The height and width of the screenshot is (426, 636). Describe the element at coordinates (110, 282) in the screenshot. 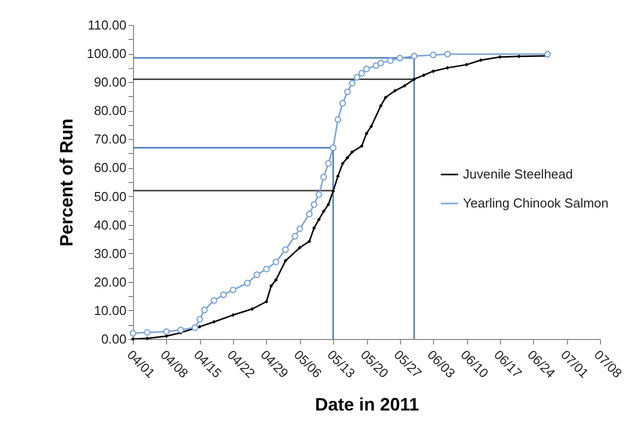

I see `y-tick-label: 20.00` at that location.